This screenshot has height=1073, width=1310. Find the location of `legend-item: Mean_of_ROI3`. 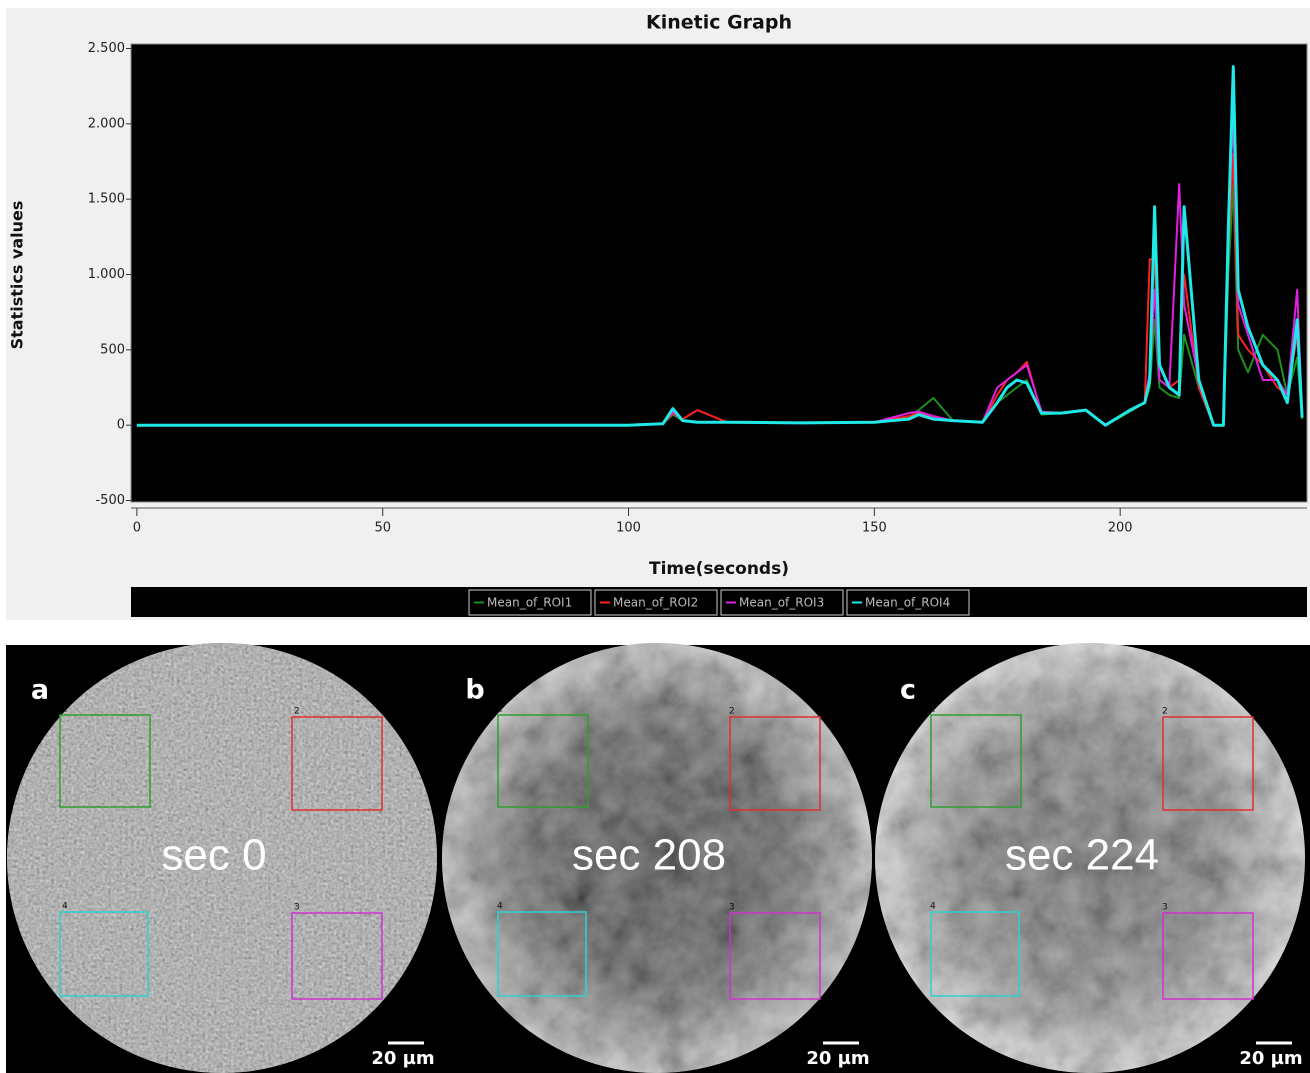

legend-item: Mean_of_ROI3 is located at coordinates (782, 602).